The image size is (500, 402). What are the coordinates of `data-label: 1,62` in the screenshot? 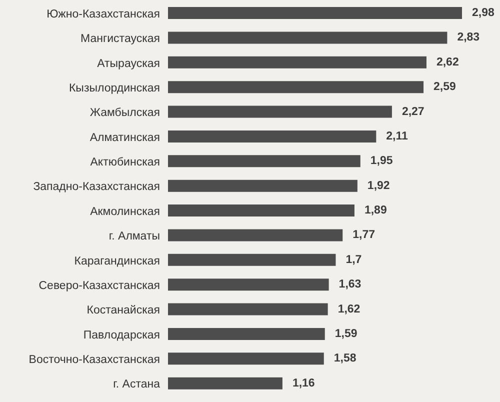 It's located at (349, 309).